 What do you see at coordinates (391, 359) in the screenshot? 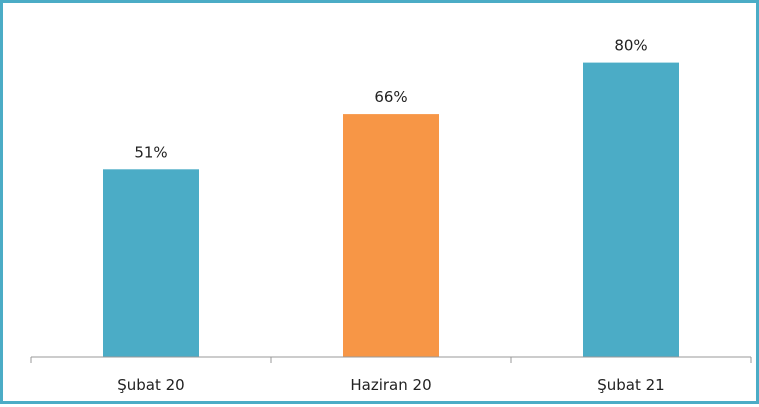
I see `x-axis` at bounding box center [391, 359].